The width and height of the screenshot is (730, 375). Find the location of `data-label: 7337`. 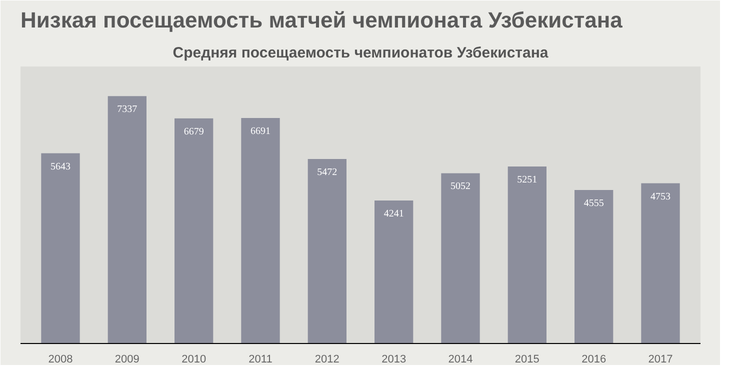

data-label: 7337 is located at coordinates (127, 110).